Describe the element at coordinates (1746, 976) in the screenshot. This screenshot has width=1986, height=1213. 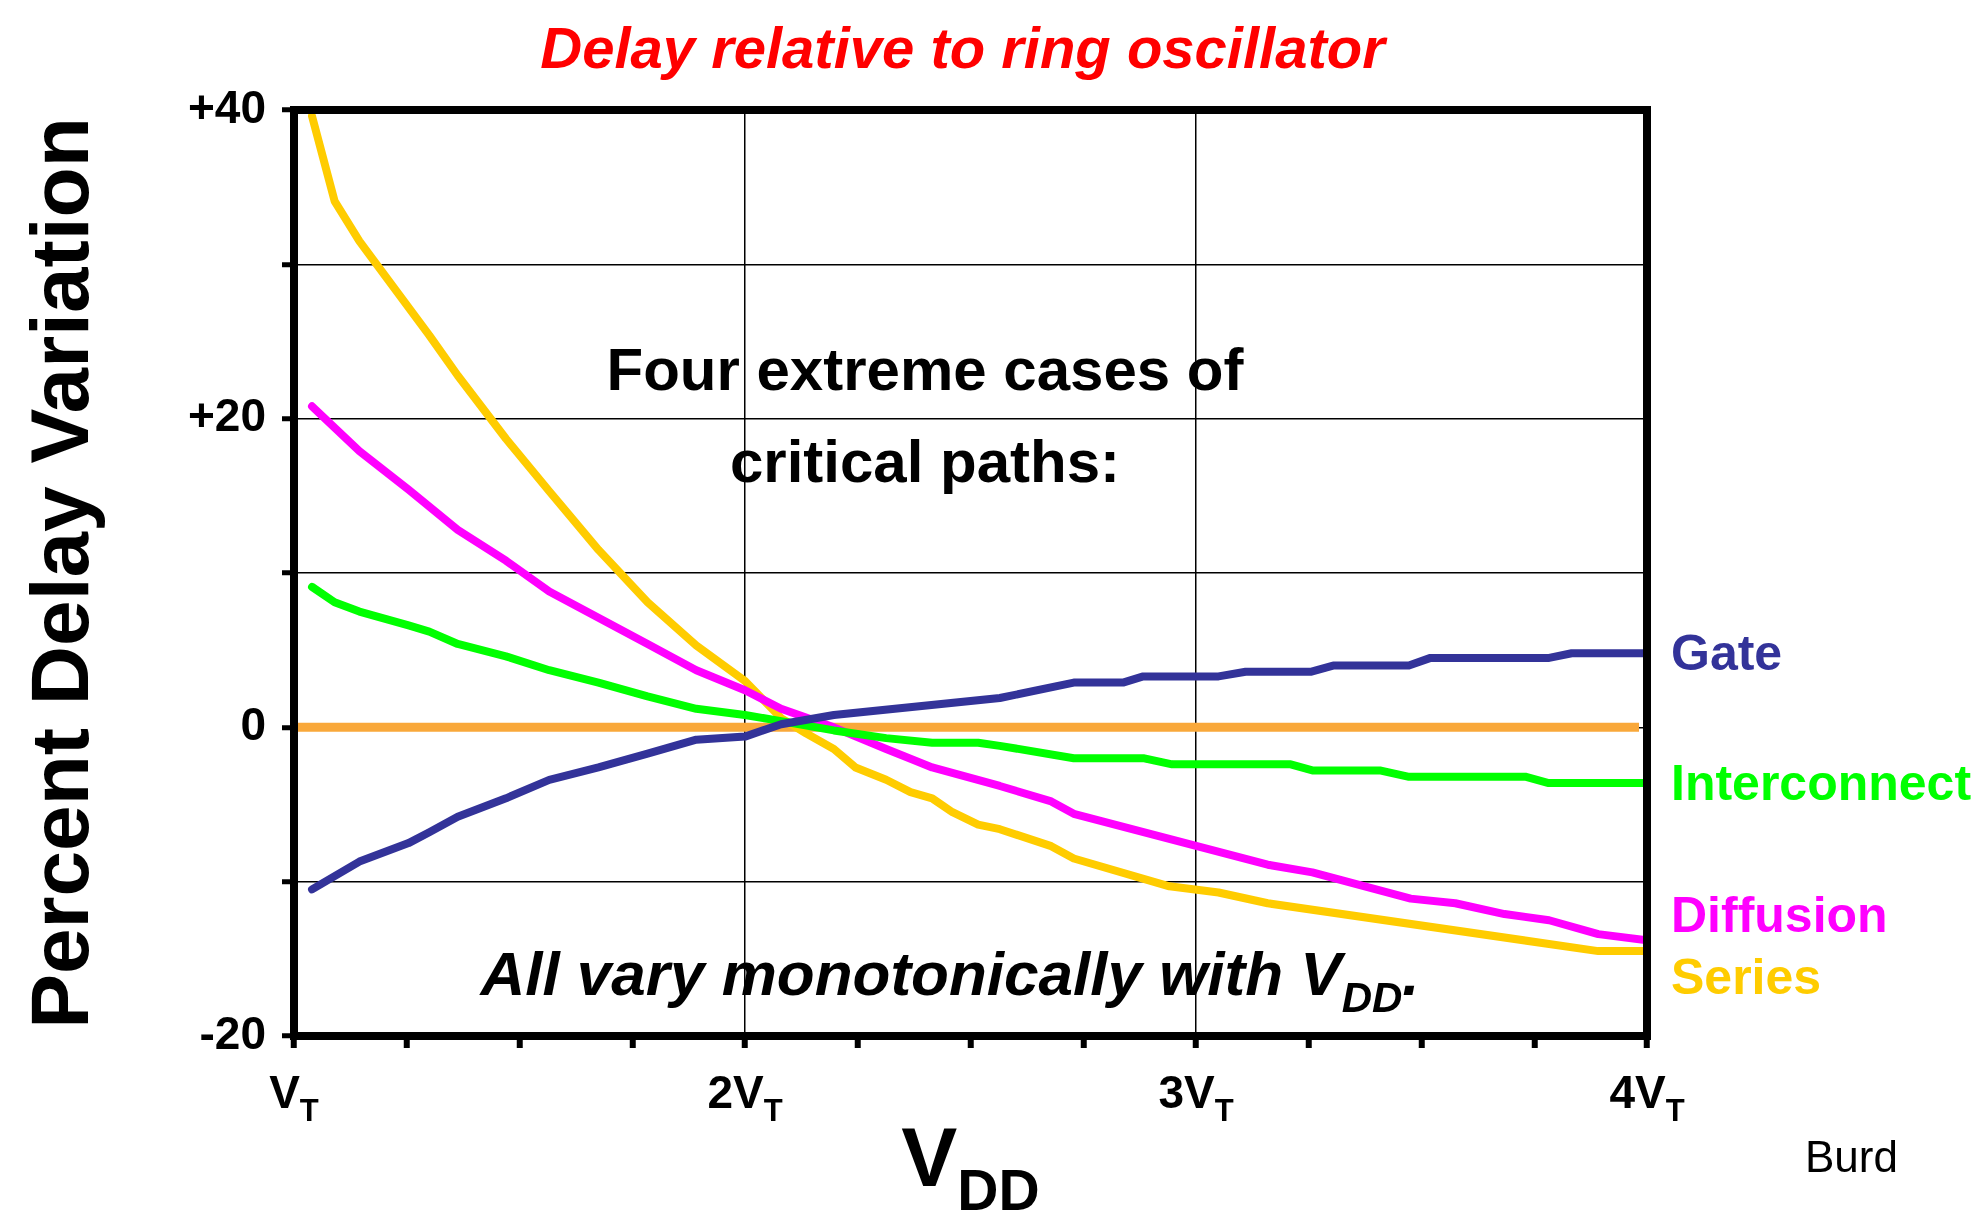
I see `series-label: Series` at that location.